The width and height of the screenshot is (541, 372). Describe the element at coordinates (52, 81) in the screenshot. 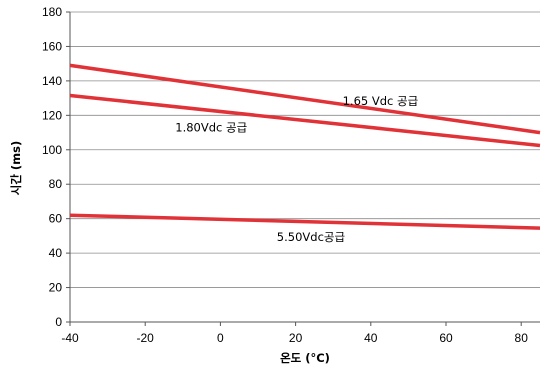

I see `y-tick-label: 140` at that location.